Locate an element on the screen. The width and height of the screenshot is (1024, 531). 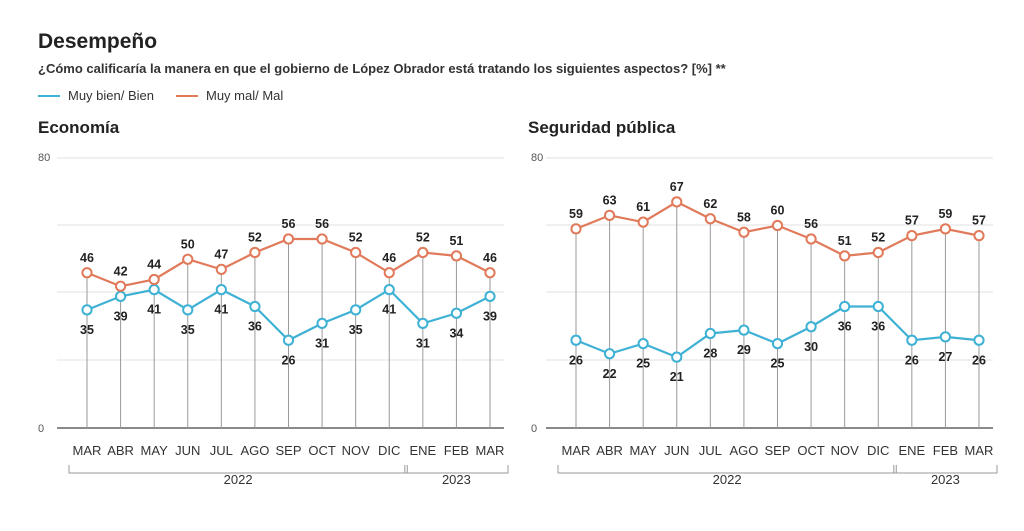
data-label-positive: 31 is located at coordinates (423, 343).